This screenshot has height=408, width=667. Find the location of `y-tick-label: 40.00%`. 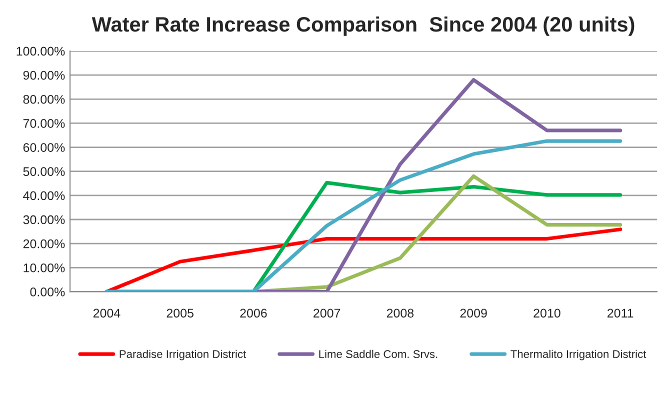

y-tick-label: 40.00% is located at coordinates (44, 195).